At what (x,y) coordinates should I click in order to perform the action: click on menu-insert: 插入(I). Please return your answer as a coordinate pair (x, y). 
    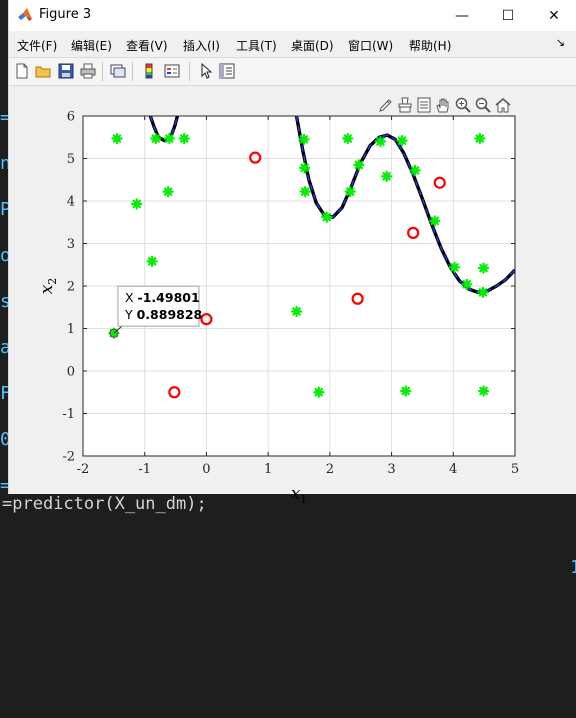
    Looking at the image, I should click on (201, 46).